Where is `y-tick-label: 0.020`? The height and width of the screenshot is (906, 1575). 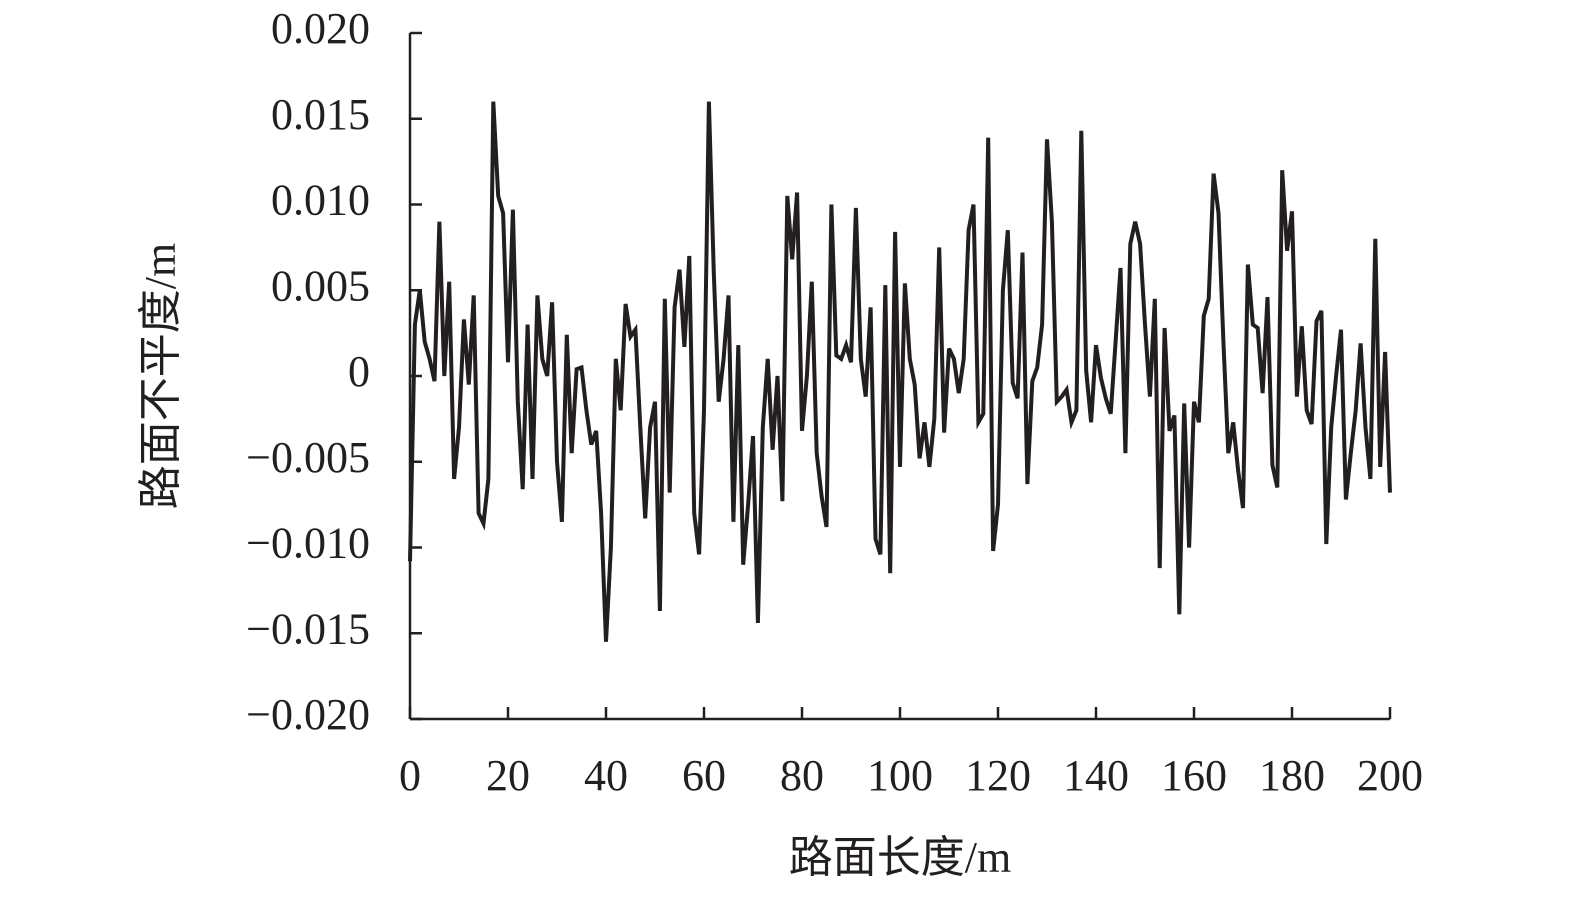
y-tick-label: 0.020 is located at coordinates (320, 28).